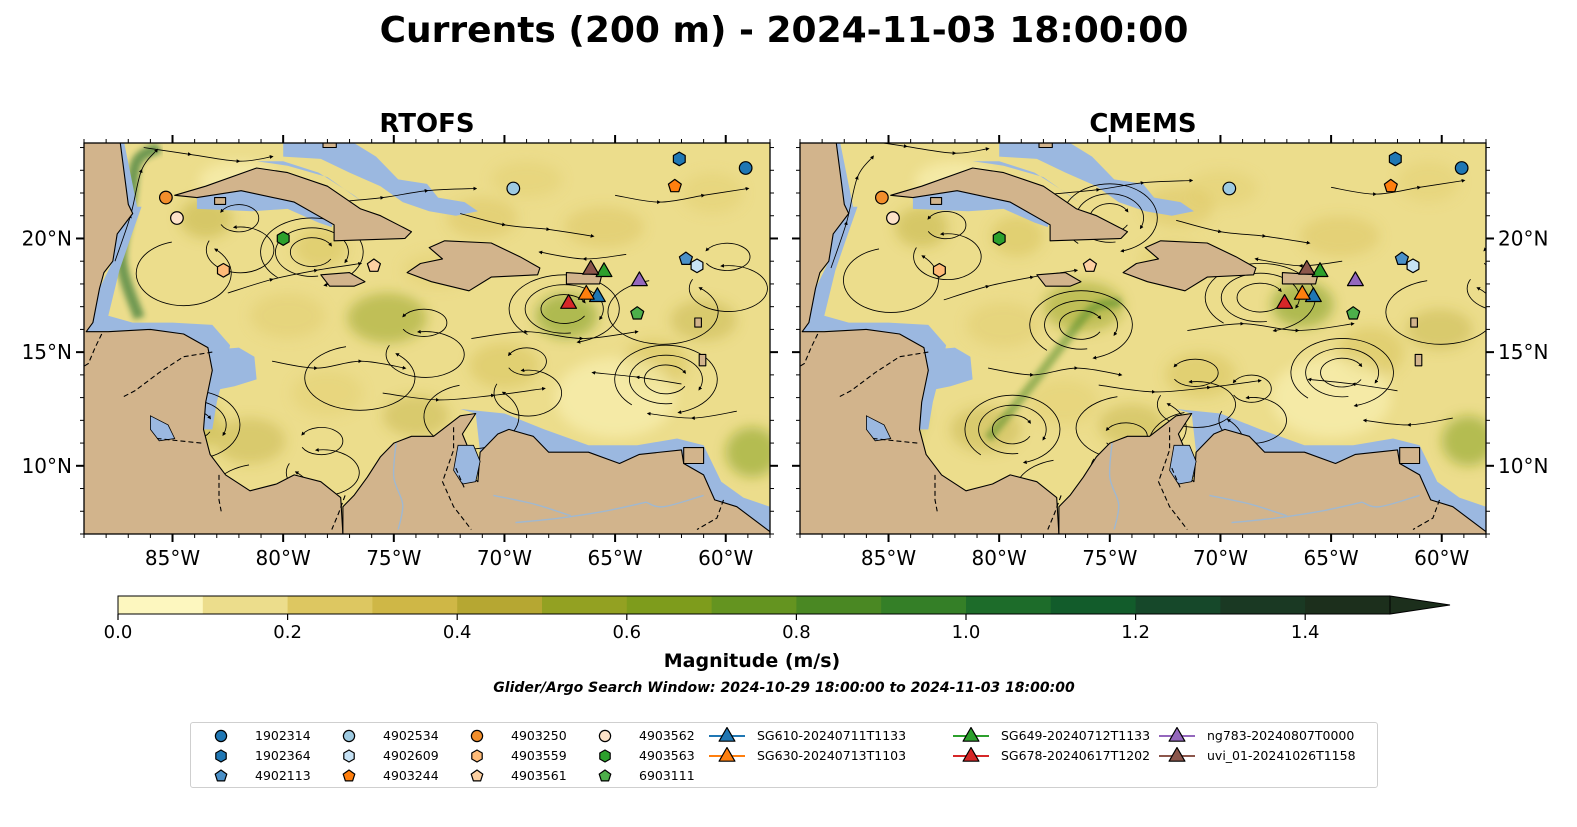 Image resolution: width=1577 pixels, height=827 pixels. I want to click on colorbar-tick-label: 0.0, so click(118, 632).